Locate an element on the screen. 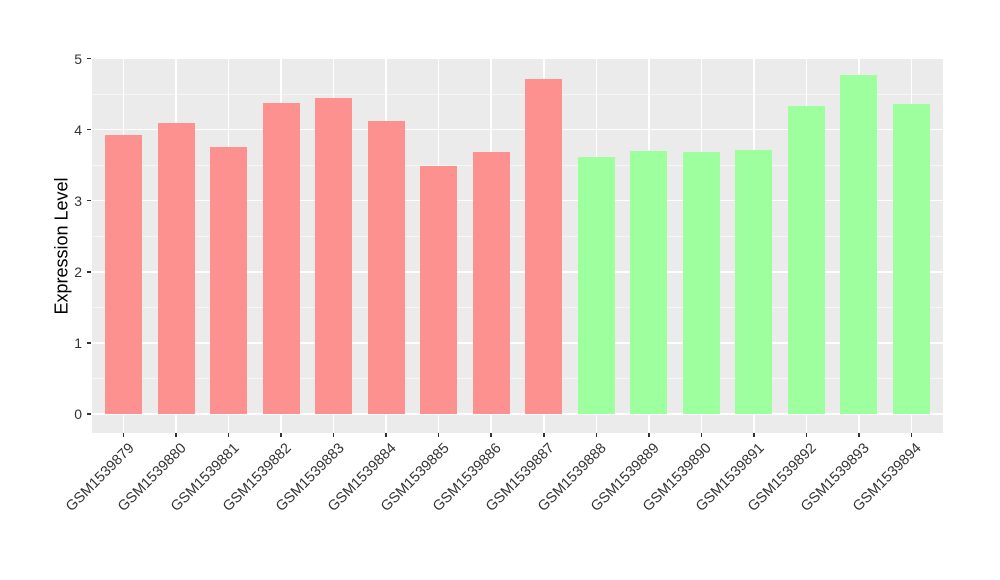 This screenshot has width=1000, height=580. bar-GSM1539884 is located at coordinates (386, 267).